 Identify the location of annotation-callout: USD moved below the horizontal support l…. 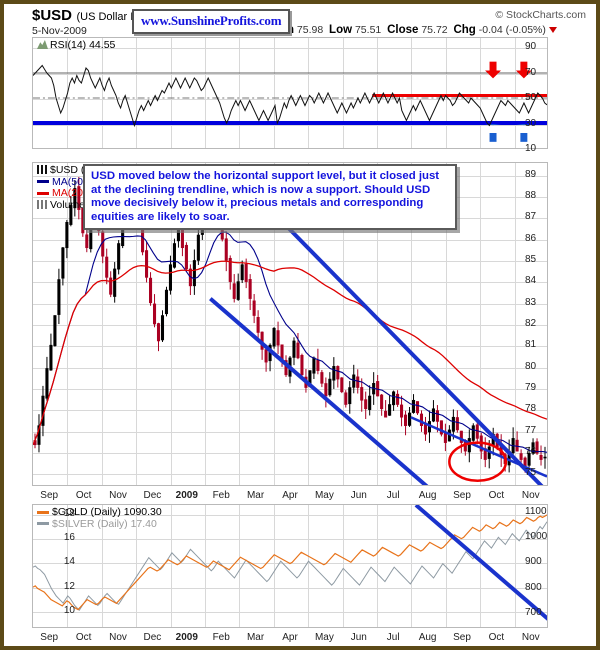
(270, 197).